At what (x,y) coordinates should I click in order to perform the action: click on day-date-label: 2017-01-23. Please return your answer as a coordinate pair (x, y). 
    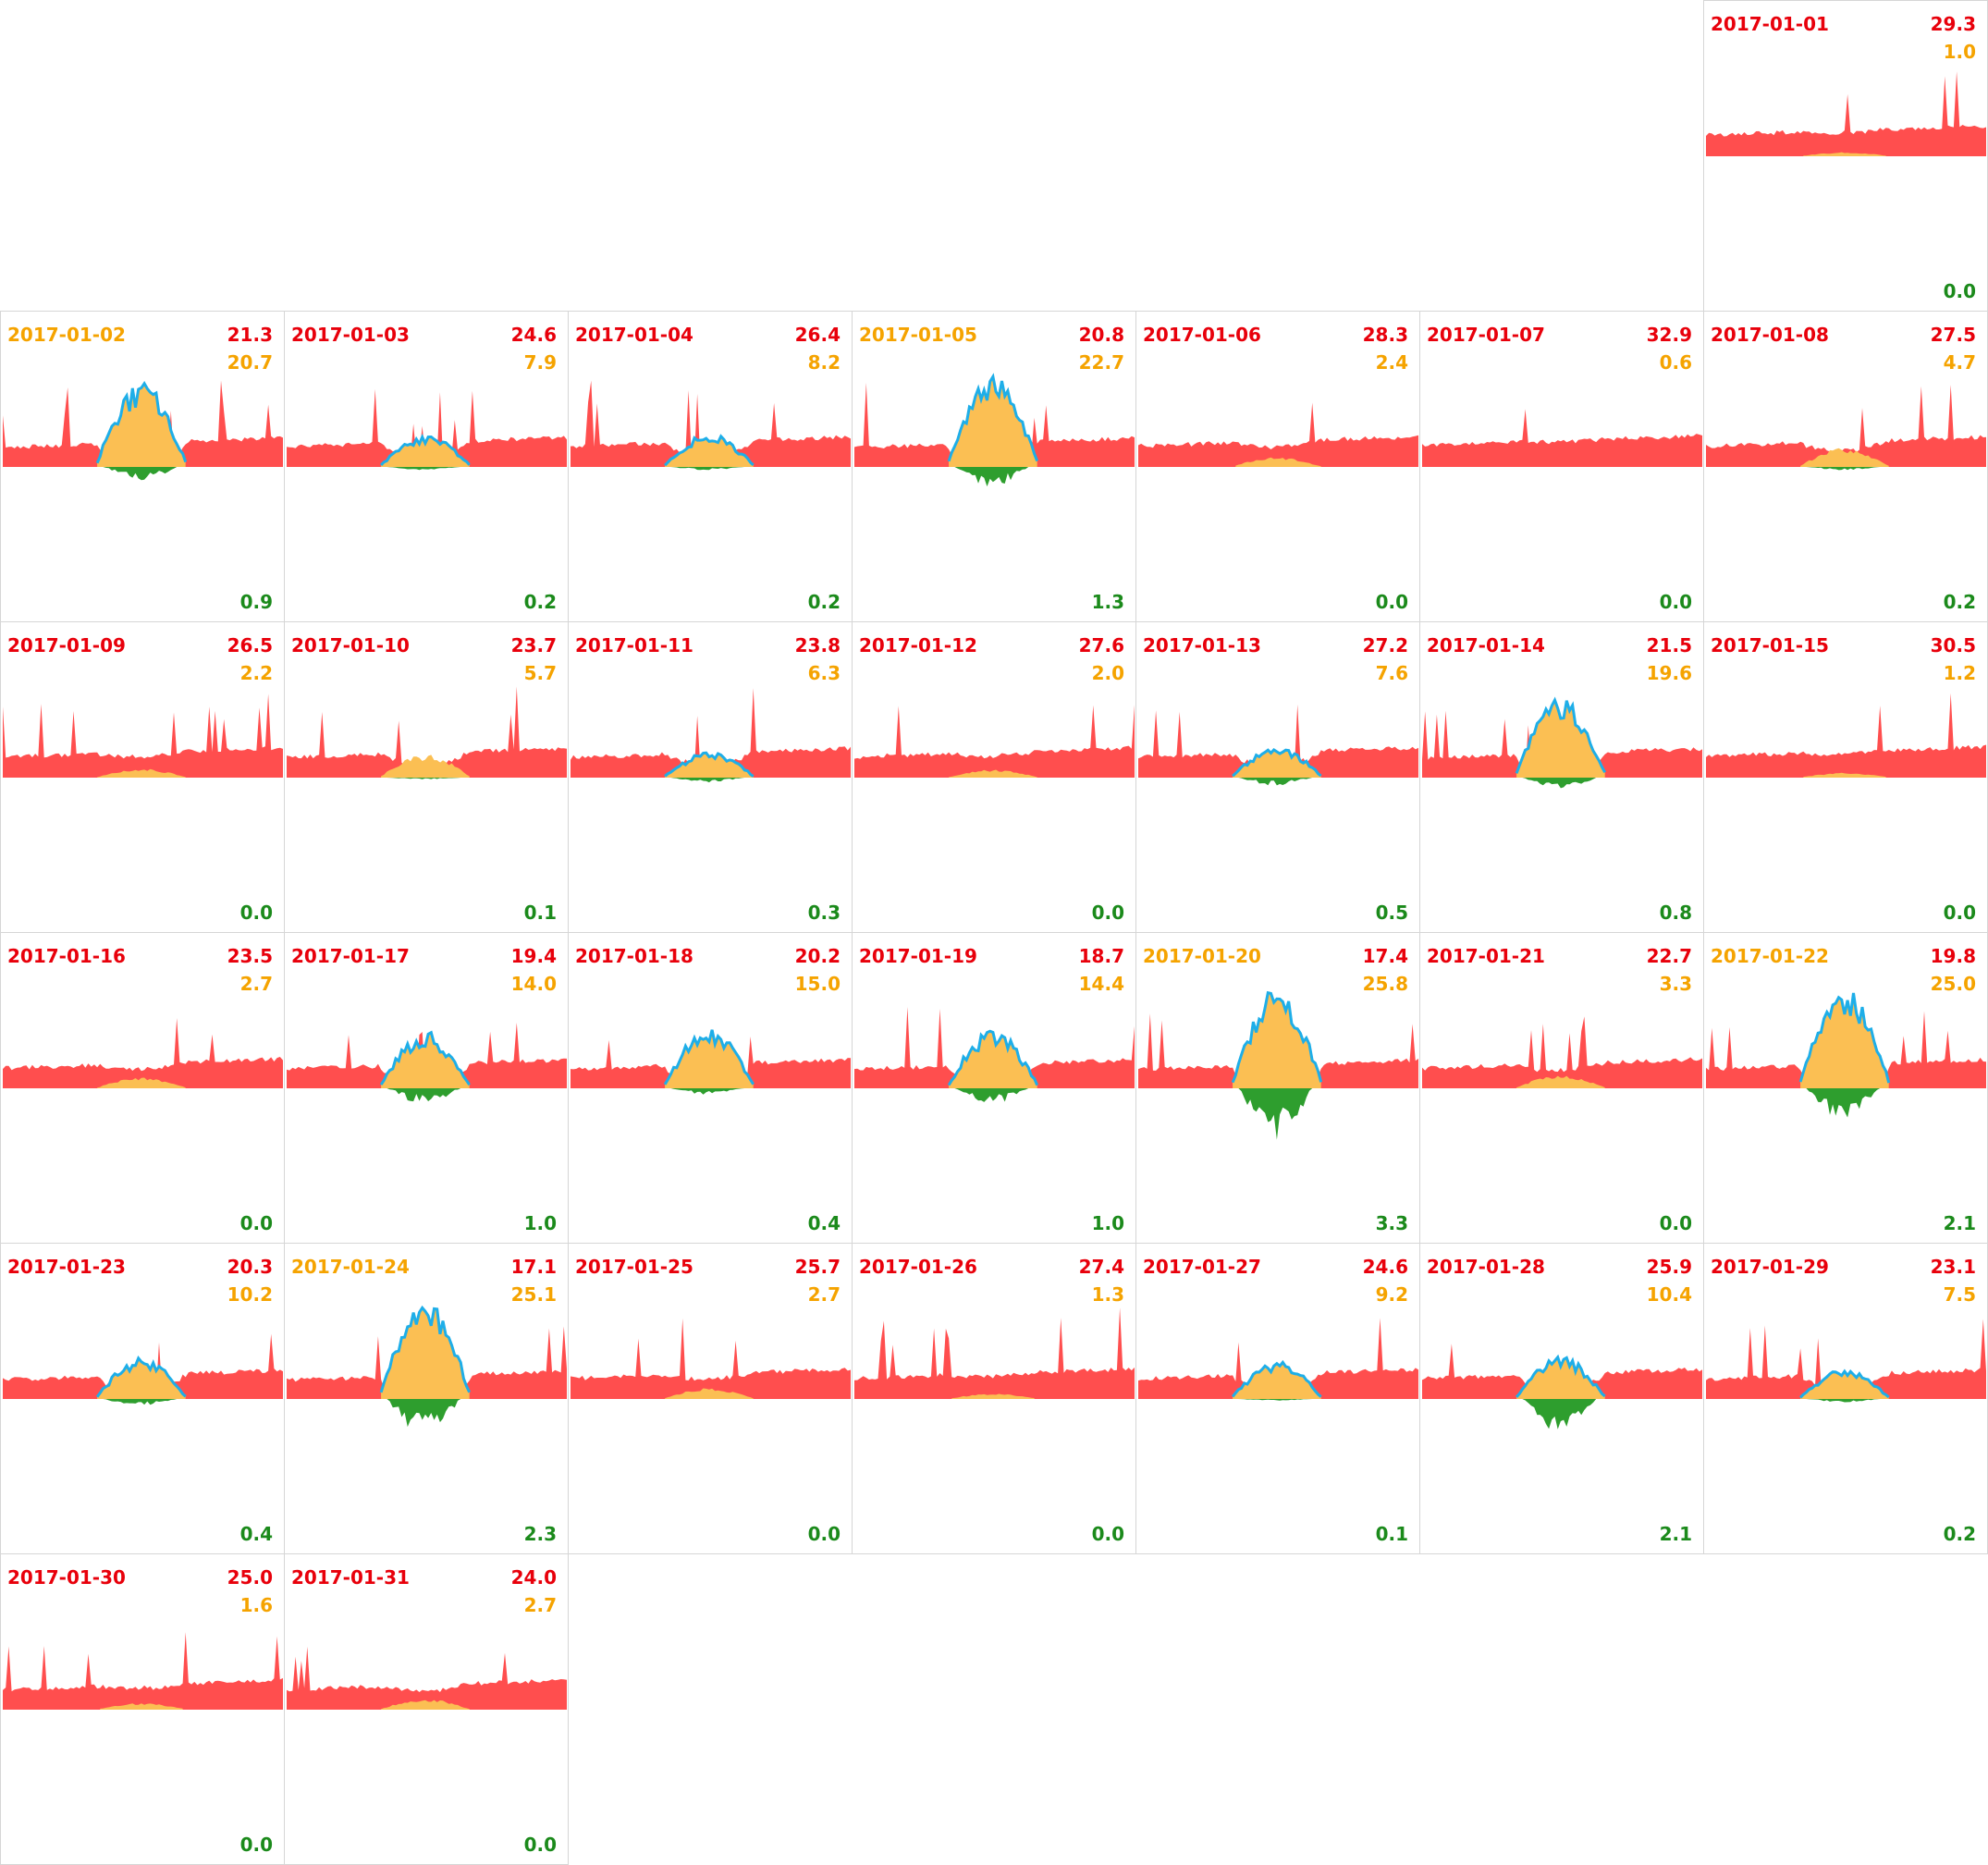
    Looking at the image, I should click on (66, 1267).